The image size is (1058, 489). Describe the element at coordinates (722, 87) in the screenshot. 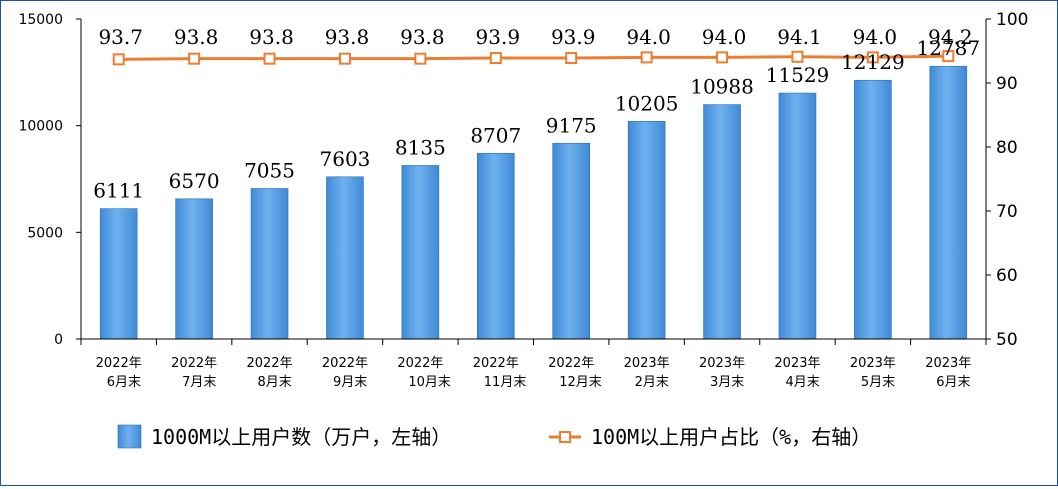

I see `bar-data-label: 10988` at that location.